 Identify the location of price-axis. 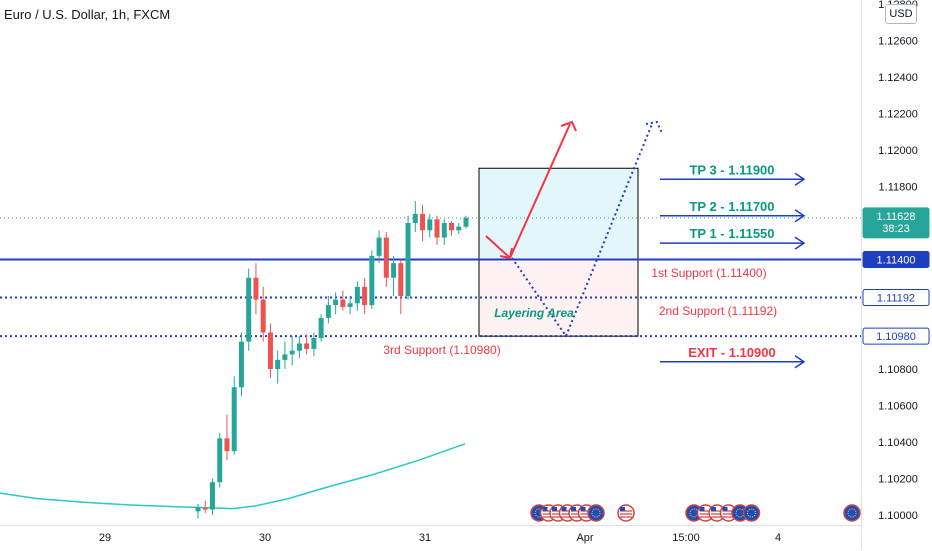
(896, 275).